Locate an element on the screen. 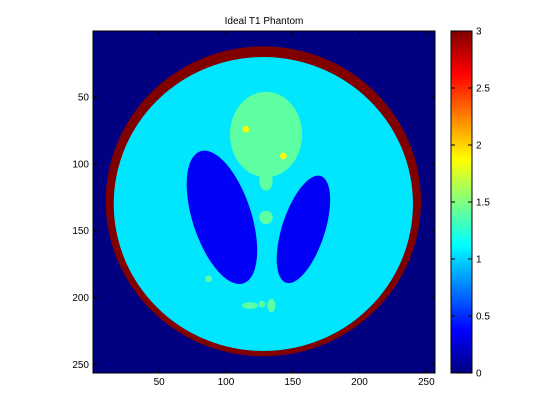 The width and height of the screenshot is (559, 419). colorbar-tick-label: 1 is located at coordinates (479, 260).